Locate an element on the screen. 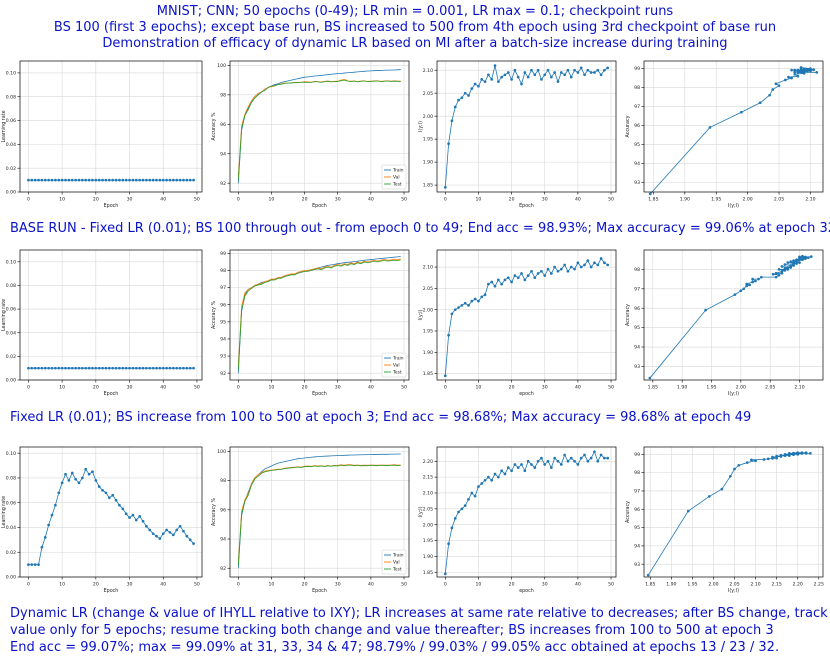  x-tick-label: 2.10 is located at coordinates (755, 585).